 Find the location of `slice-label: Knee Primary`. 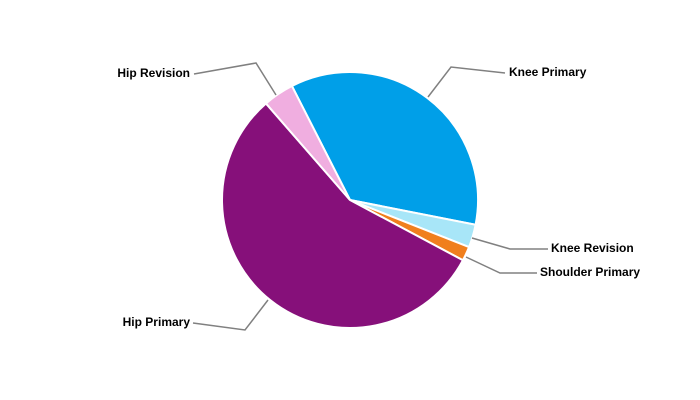

slice-label: Knee Primary is located at coordinates (548, 72).